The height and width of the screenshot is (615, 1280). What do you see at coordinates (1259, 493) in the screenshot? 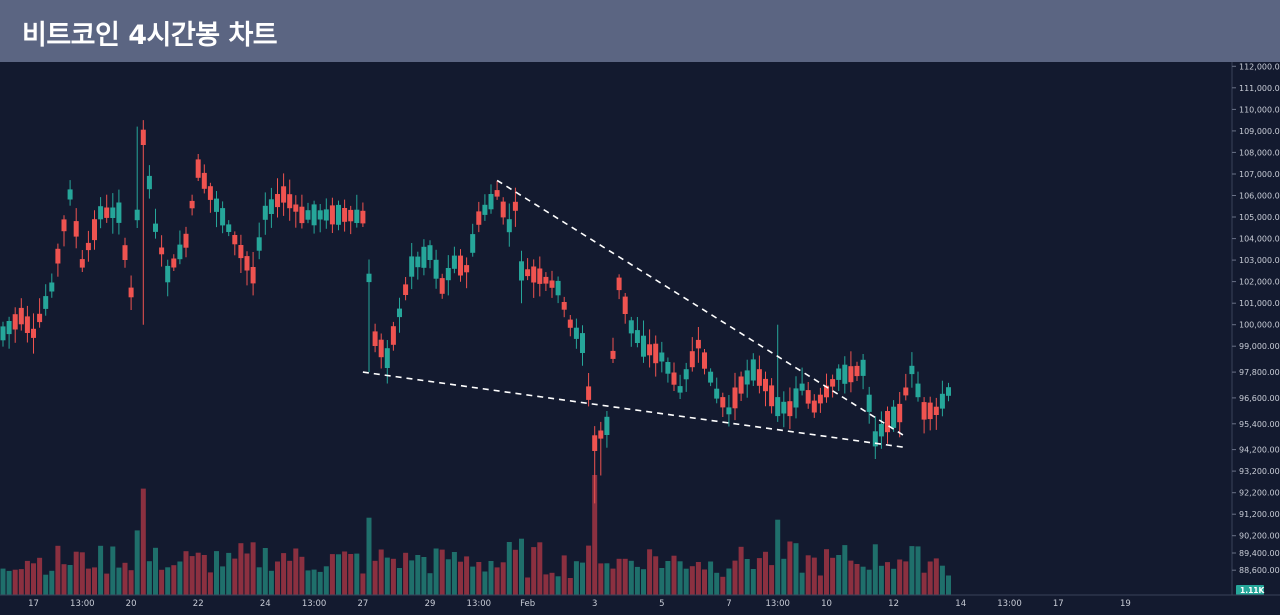
I see `price-tick-label: 92,200.00` at bounding box center [1259, 493].